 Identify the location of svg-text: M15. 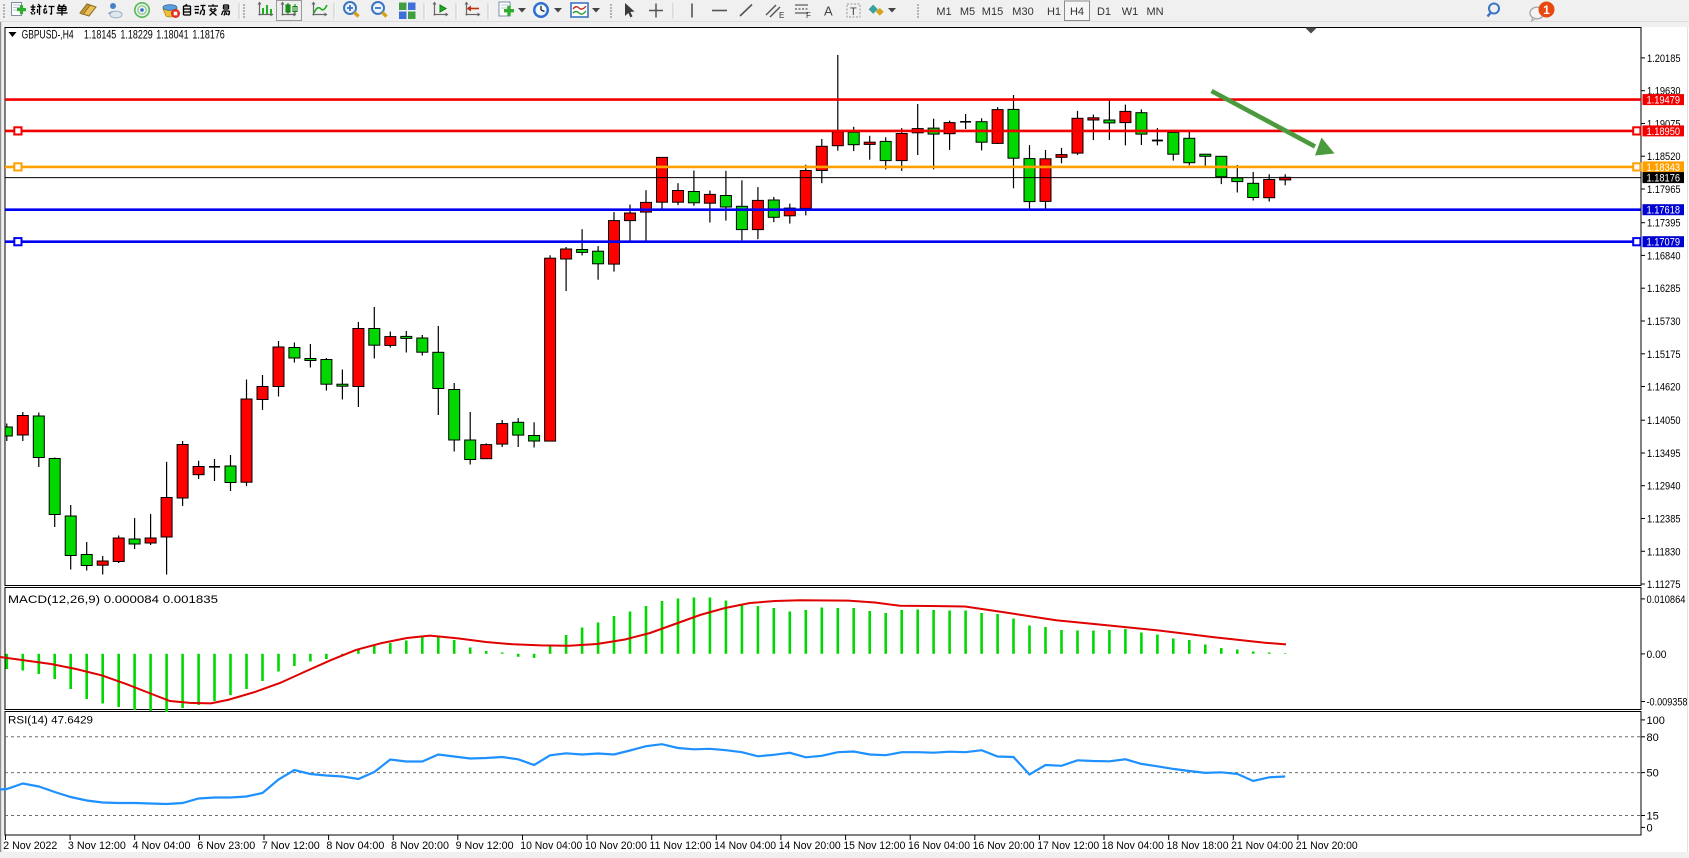
(992, 12).